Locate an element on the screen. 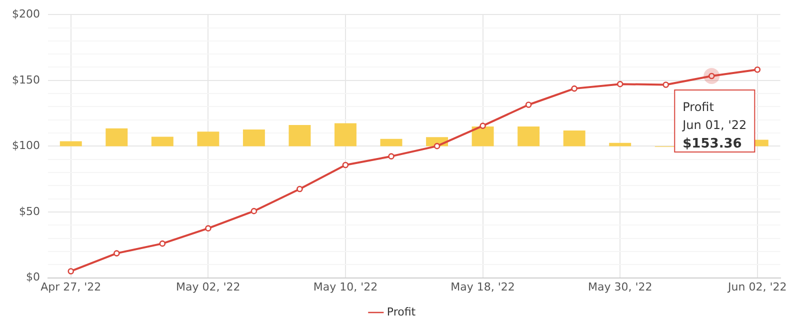 This screenshot has height=328, width=790. y-tick-label: $0 is located at coordinates (33, 277).